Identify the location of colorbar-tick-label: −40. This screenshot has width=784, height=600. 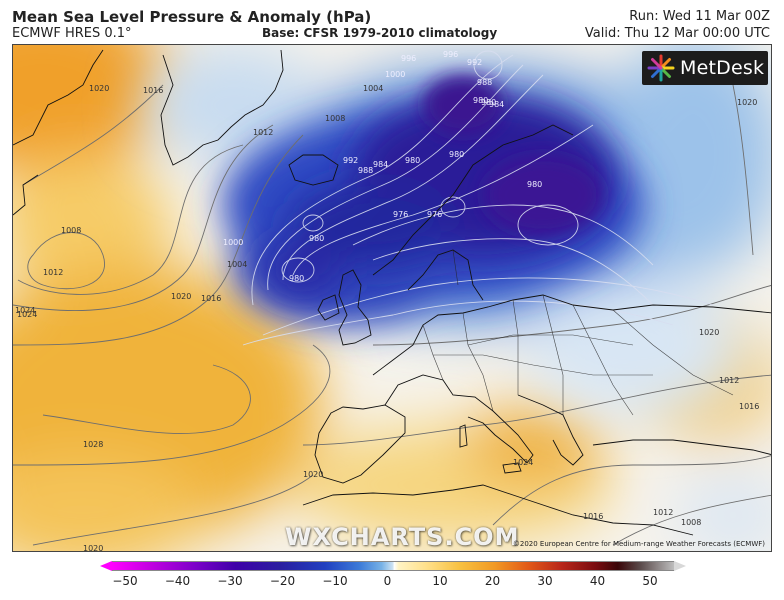
(177, 581).